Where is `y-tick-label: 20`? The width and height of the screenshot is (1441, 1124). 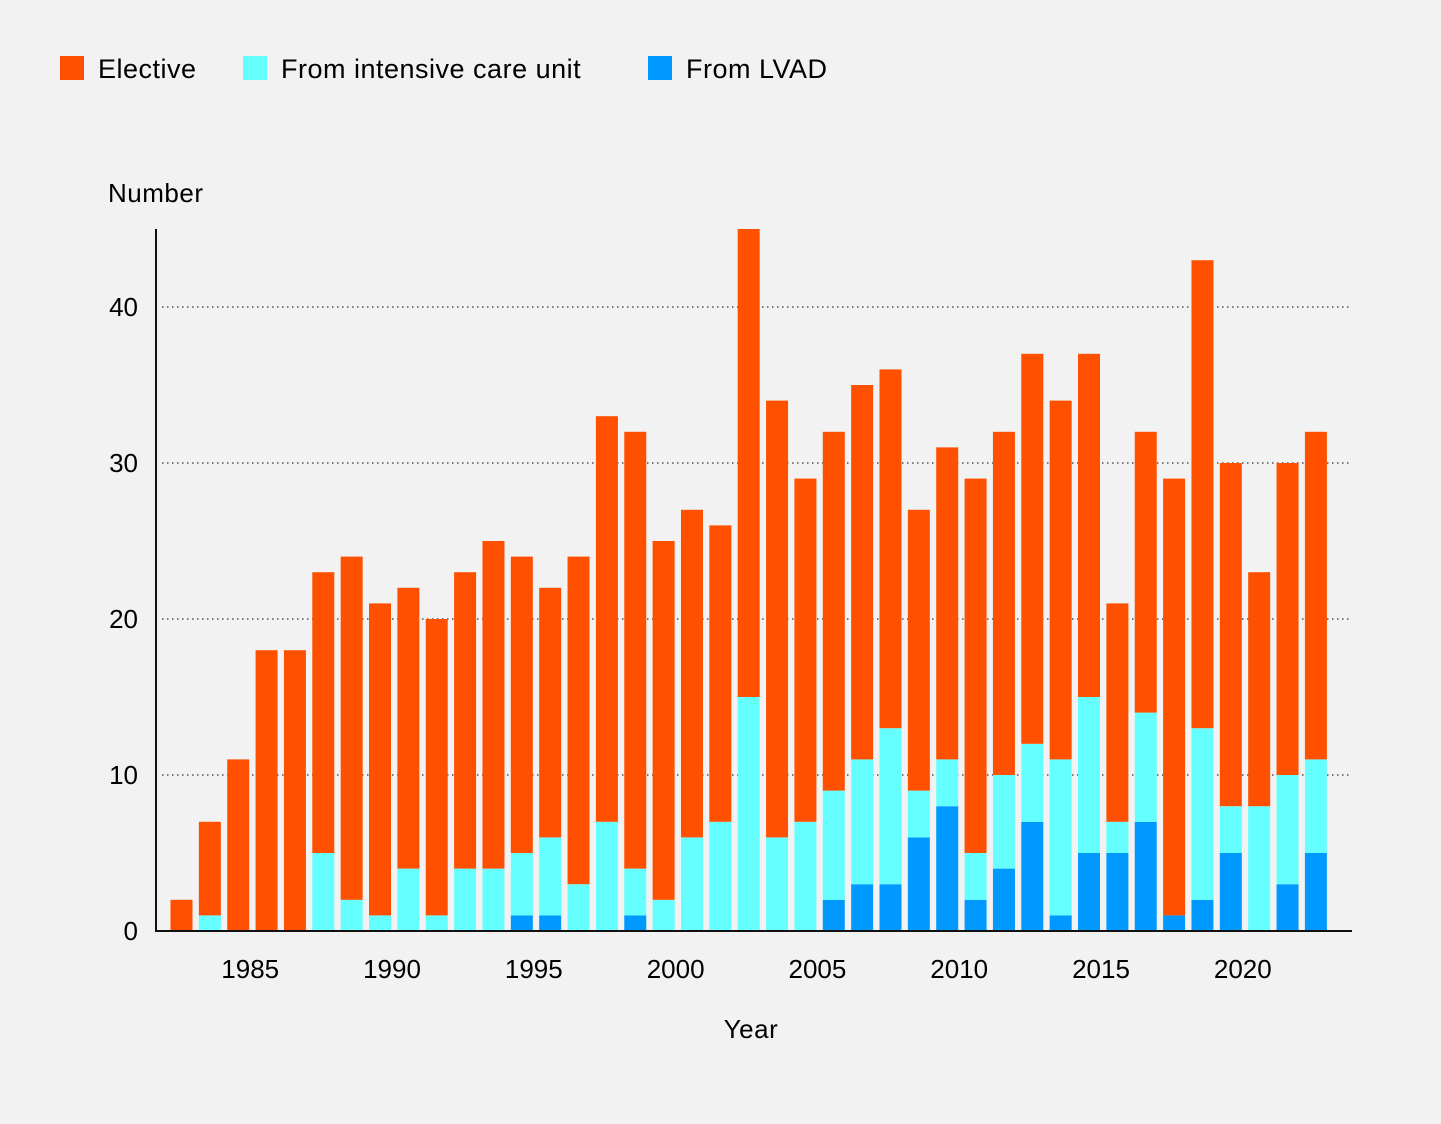
y-tick-label: 20 is located at coordinates (123, 619).